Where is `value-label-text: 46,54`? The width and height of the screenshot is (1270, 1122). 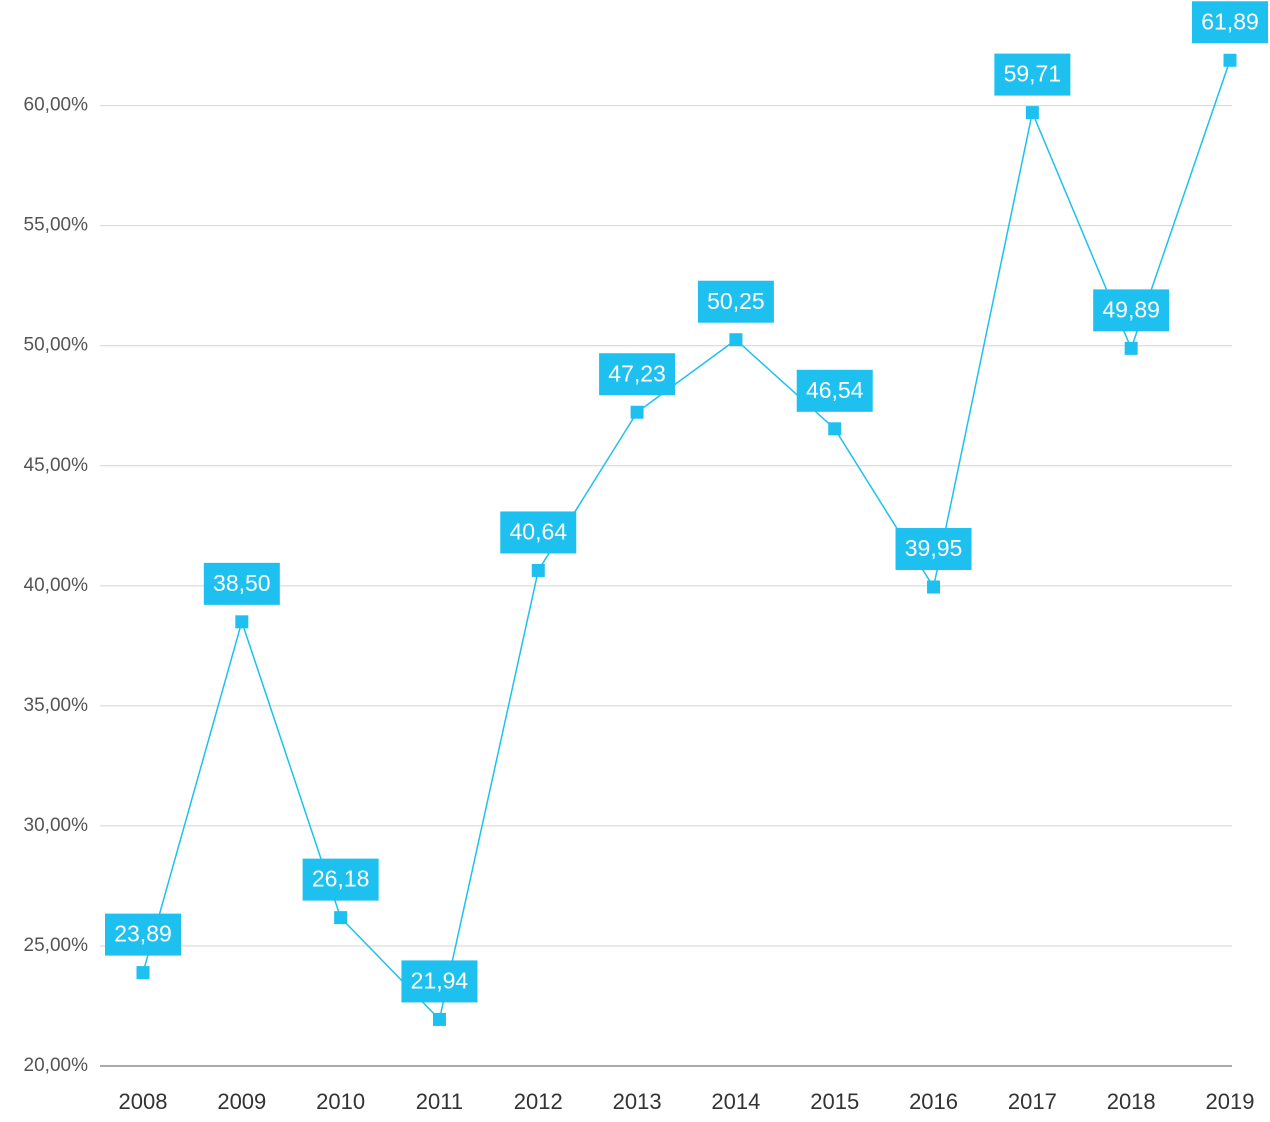 value-label-text: 46,54 is located at coordinates (835, 390).